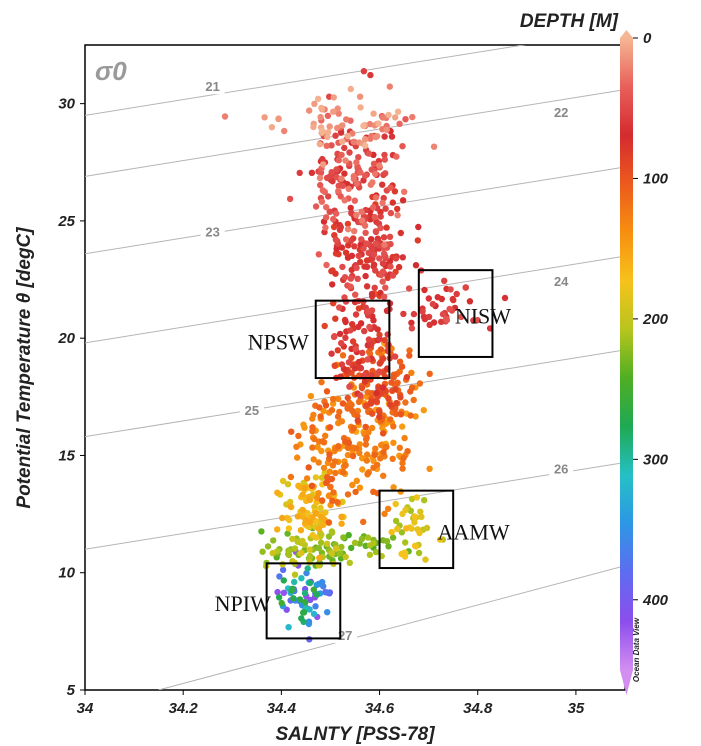  I want to click on isopycnal-line, so click(355, 210).